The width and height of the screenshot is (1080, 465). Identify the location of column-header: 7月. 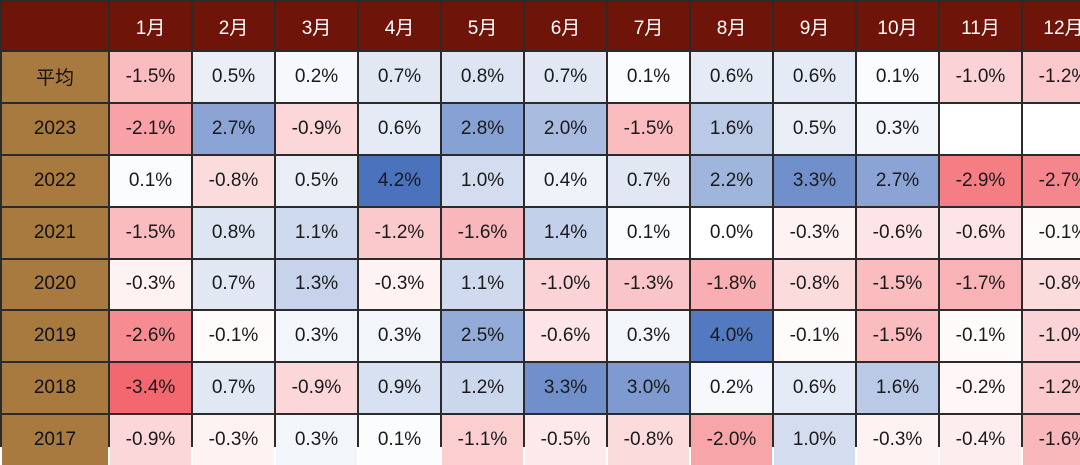
(648, 26).